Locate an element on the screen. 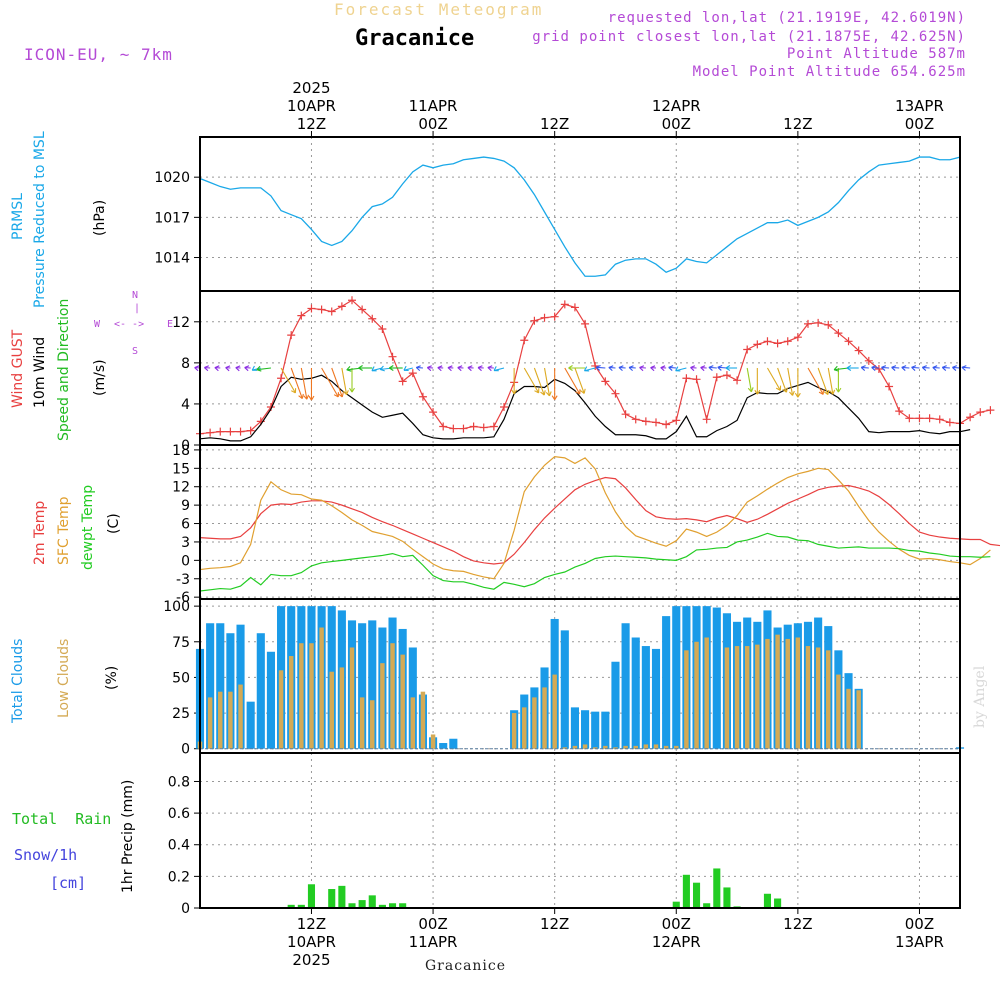 The width and height of the screenshot is (1000, 1000). y-tick-label: 0.2 is located at coordinates (179, 877).